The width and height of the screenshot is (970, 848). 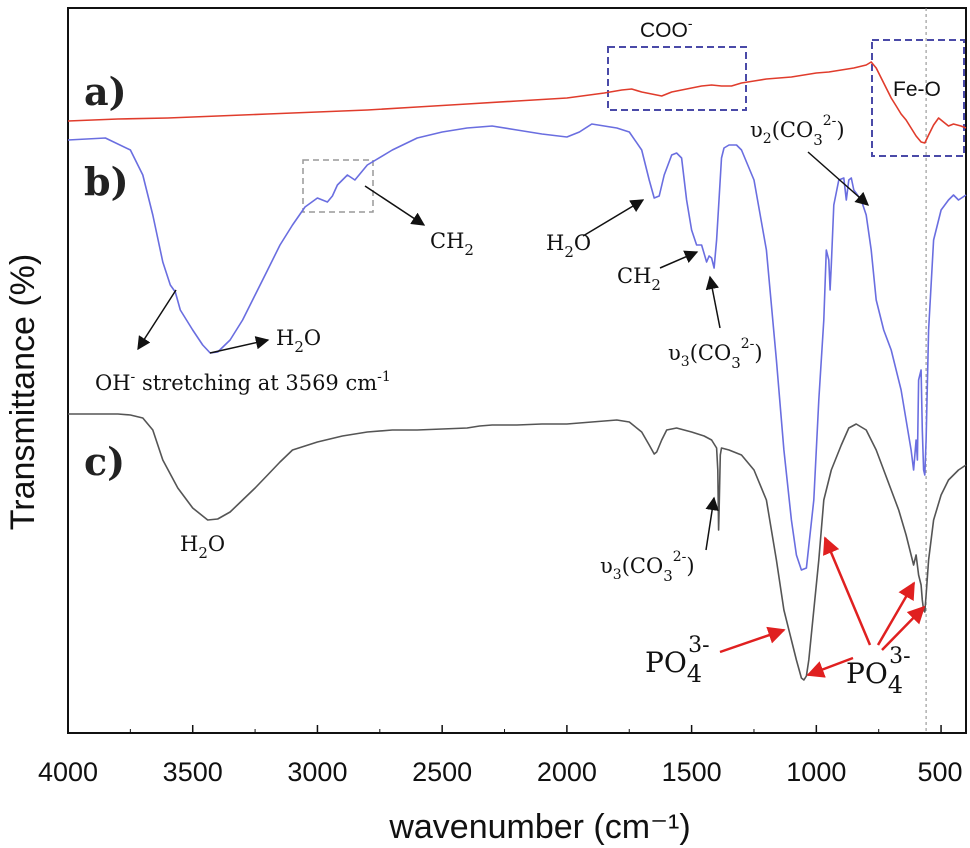 What do you see at coordinates (105, 91) in the screenshot?
I see `curve-label-a: a)` at bounding box center [105, 91].